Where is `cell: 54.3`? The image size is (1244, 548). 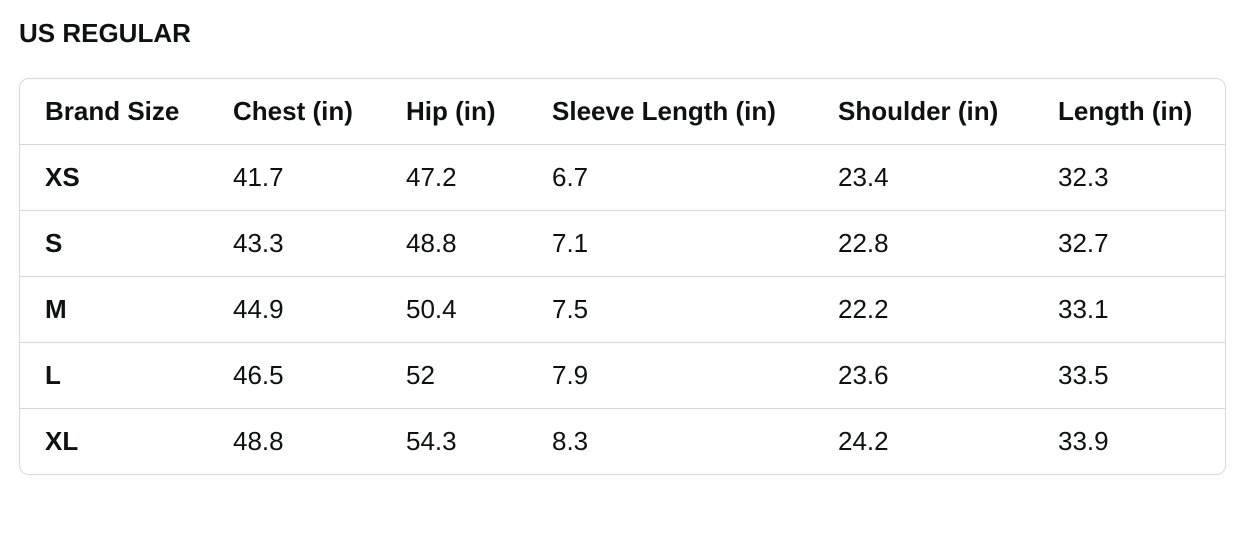 cell: 54.3 is located at coordinates (454, 441).